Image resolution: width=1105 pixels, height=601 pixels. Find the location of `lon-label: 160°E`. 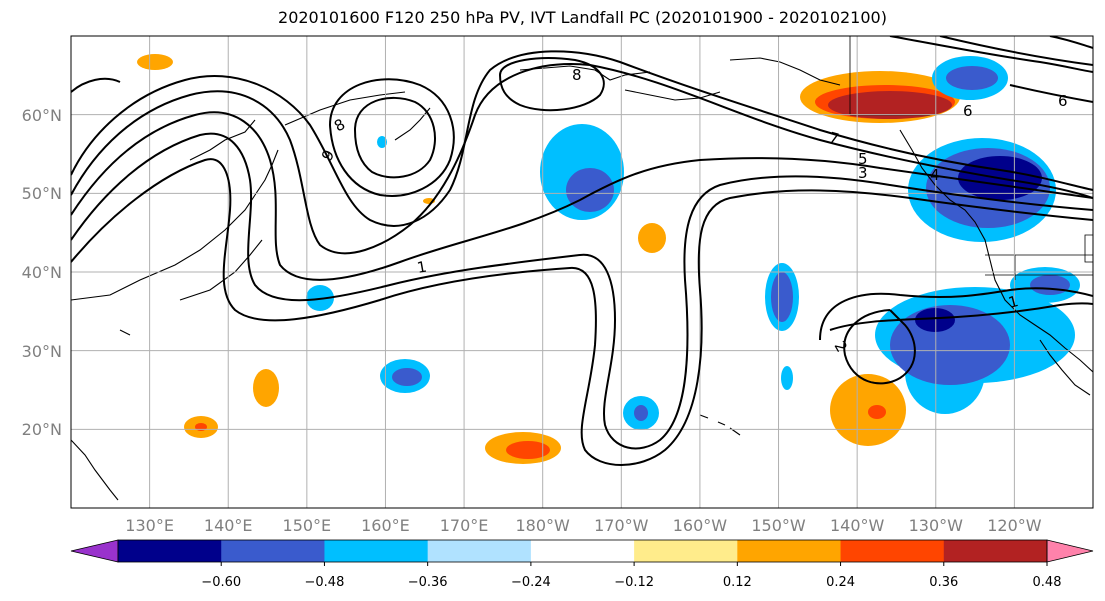

lon-label: 160°E is located at coordinates (385, 525).